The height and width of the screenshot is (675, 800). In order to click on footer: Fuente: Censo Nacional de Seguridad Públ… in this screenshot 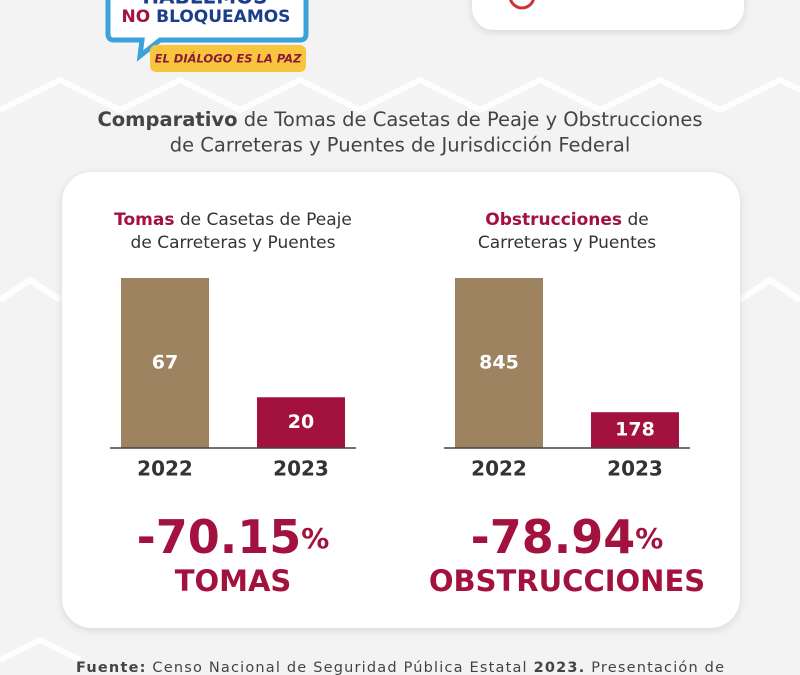, I will do `click(400, 667)`.